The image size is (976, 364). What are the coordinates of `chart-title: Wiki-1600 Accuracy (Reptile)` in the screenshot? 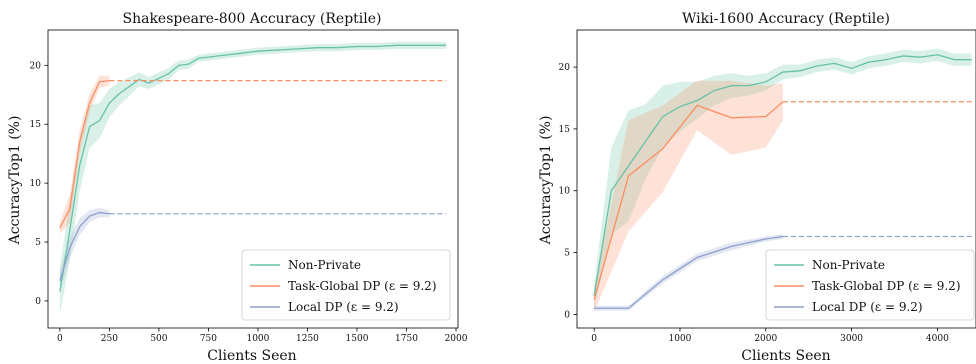 It's located at (786, 19).